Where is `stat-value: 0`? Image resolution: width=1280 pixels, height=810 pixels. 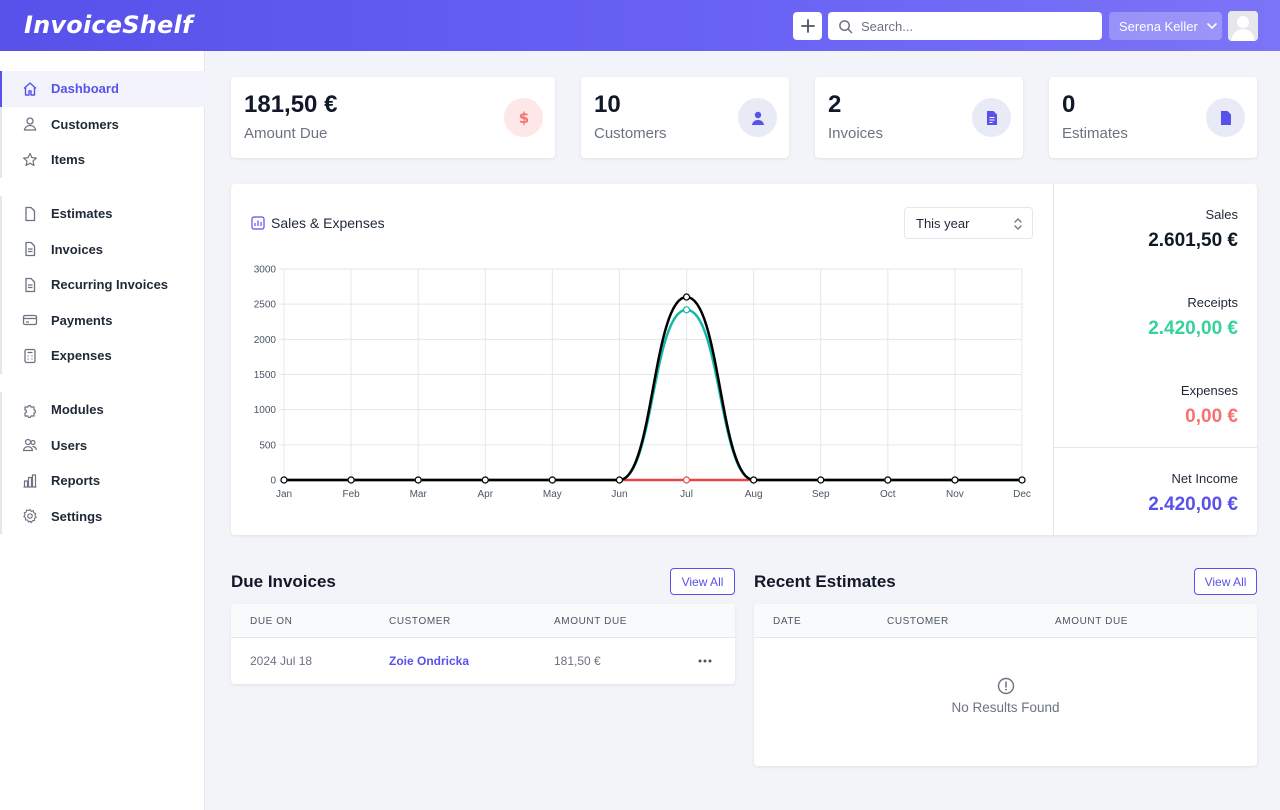
stat-value: 0 is located at coordinates (1069, 104).